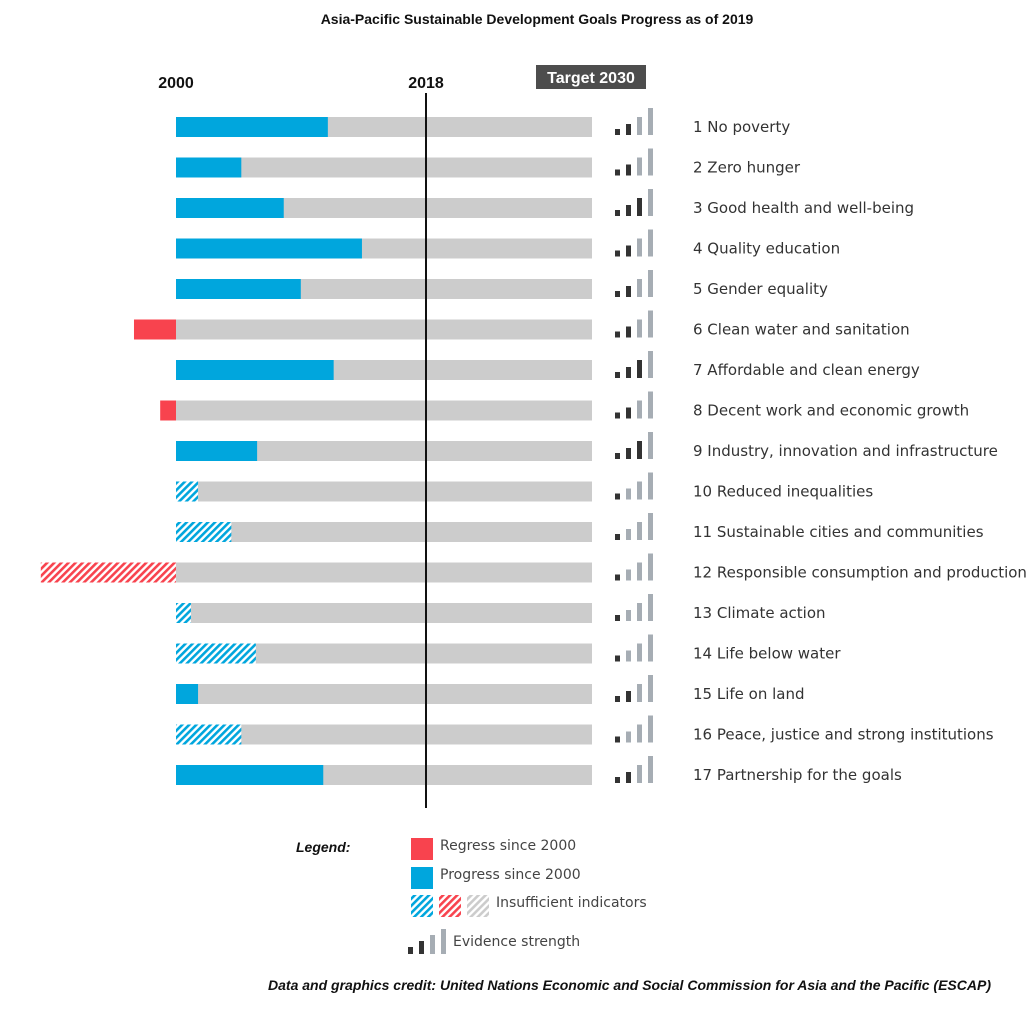  What do you see at coordinates (508, 244) in the screenshot?
I see `bar-row: 4 Quality education` at bounding box center [508, 244].